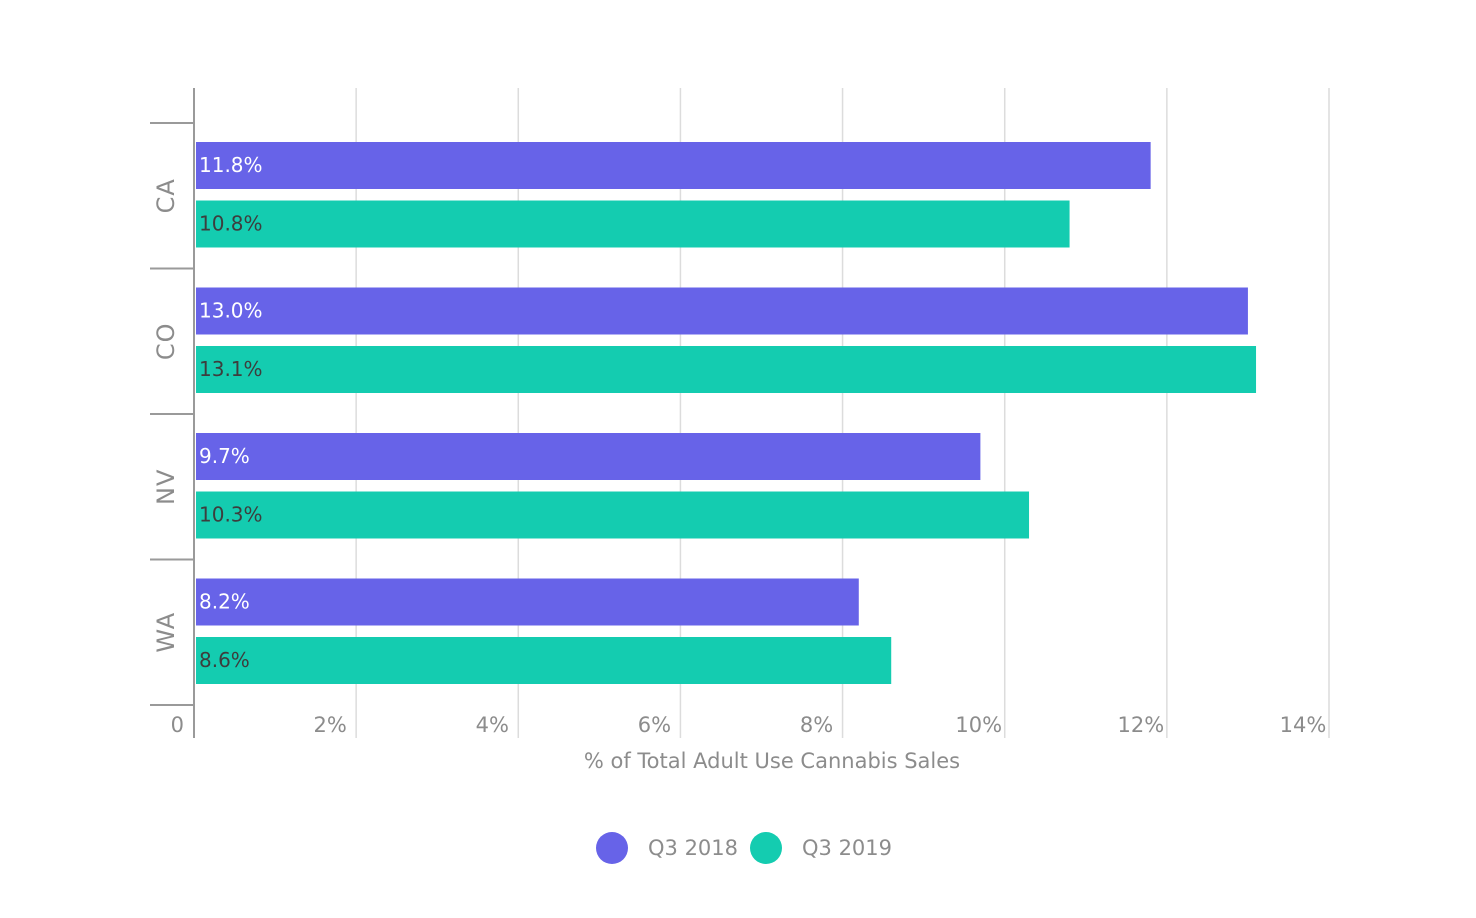  What do you see at coordinates (231, 224) in the screenshot?
I see `bar-value-label: 10.8%` at bounding box center [231, 224].